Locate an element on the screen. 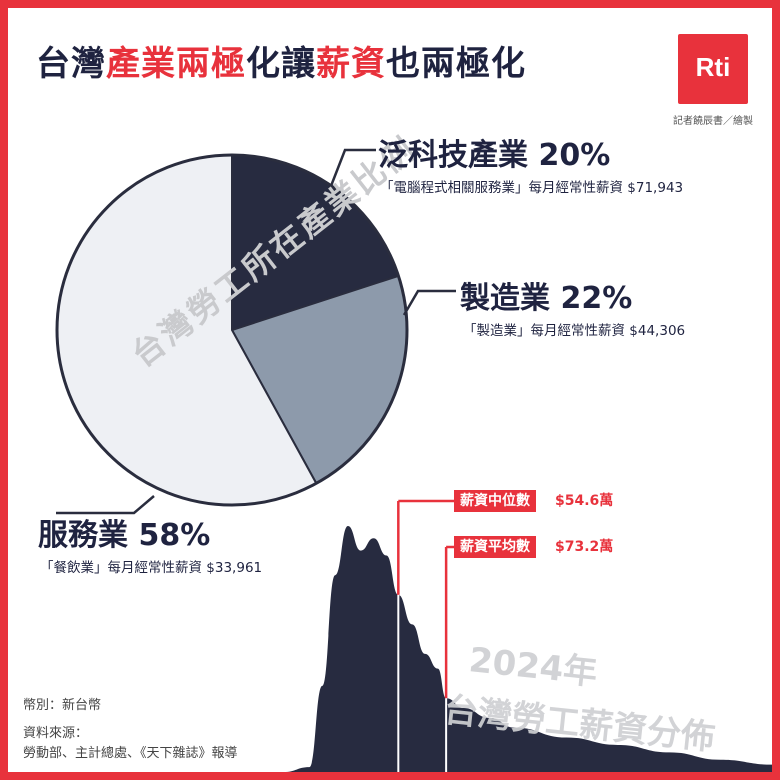 The width and height of the screenshot is (780, 780). rti-logo is located at coordinates (713, 69).